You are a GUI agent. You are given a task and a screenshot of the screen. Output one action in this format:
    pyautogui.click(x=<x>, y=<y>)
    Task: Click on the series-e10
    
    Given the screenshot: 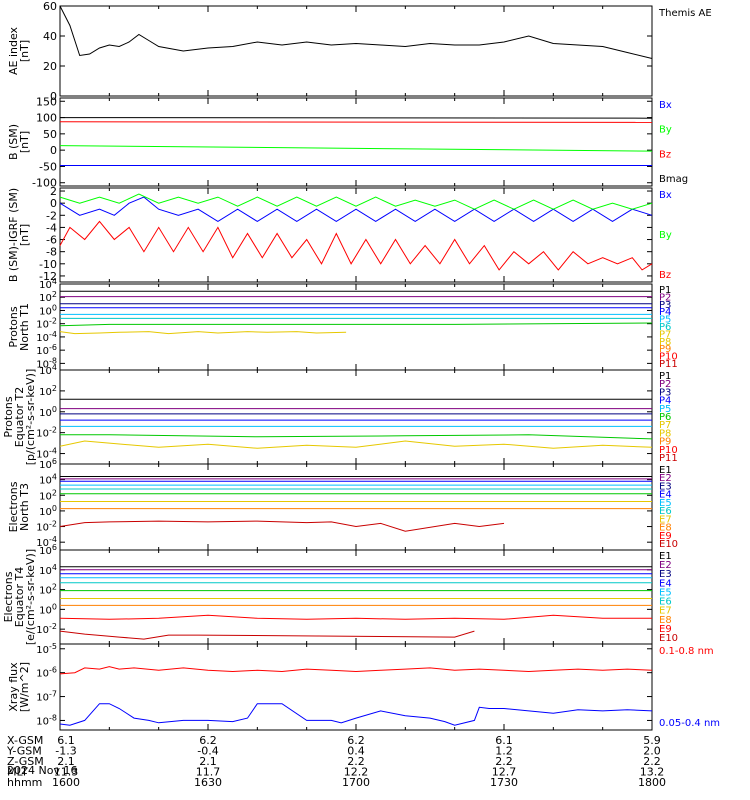 What is the action you would take?
    pyautogui.click(x=267, y=635)
    